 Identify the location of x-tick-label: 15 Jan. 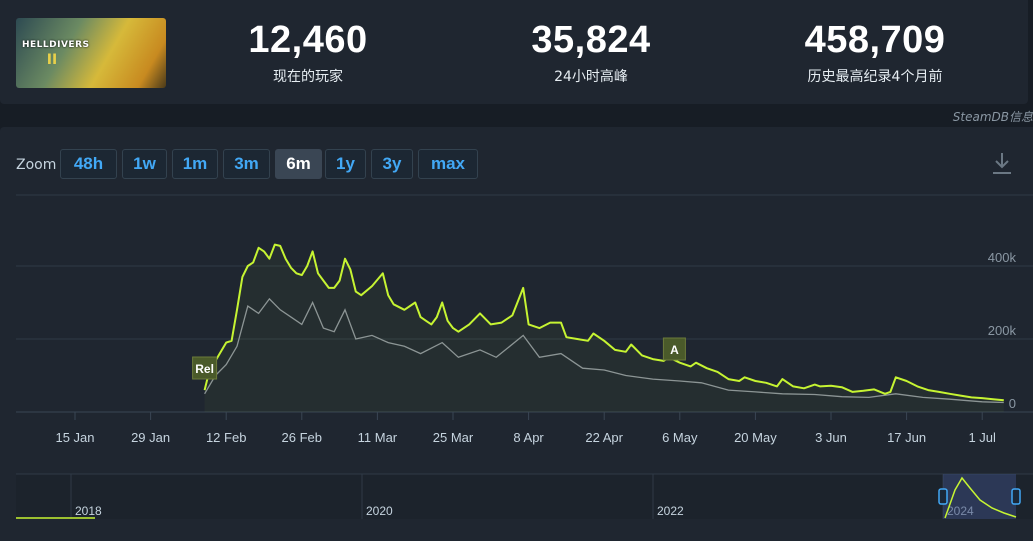
(74, 437).